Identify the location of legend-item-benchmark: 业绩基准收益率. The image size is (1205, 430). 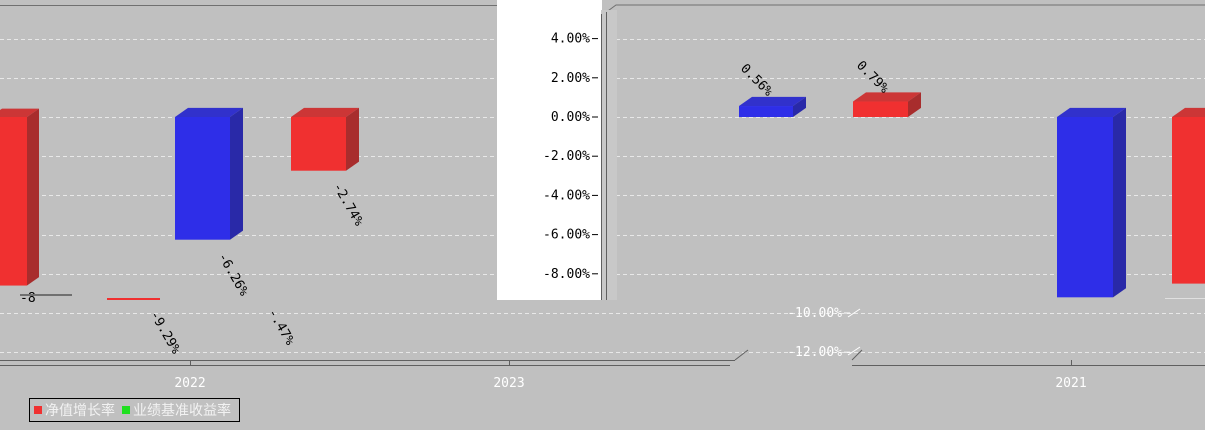
(176, 410).